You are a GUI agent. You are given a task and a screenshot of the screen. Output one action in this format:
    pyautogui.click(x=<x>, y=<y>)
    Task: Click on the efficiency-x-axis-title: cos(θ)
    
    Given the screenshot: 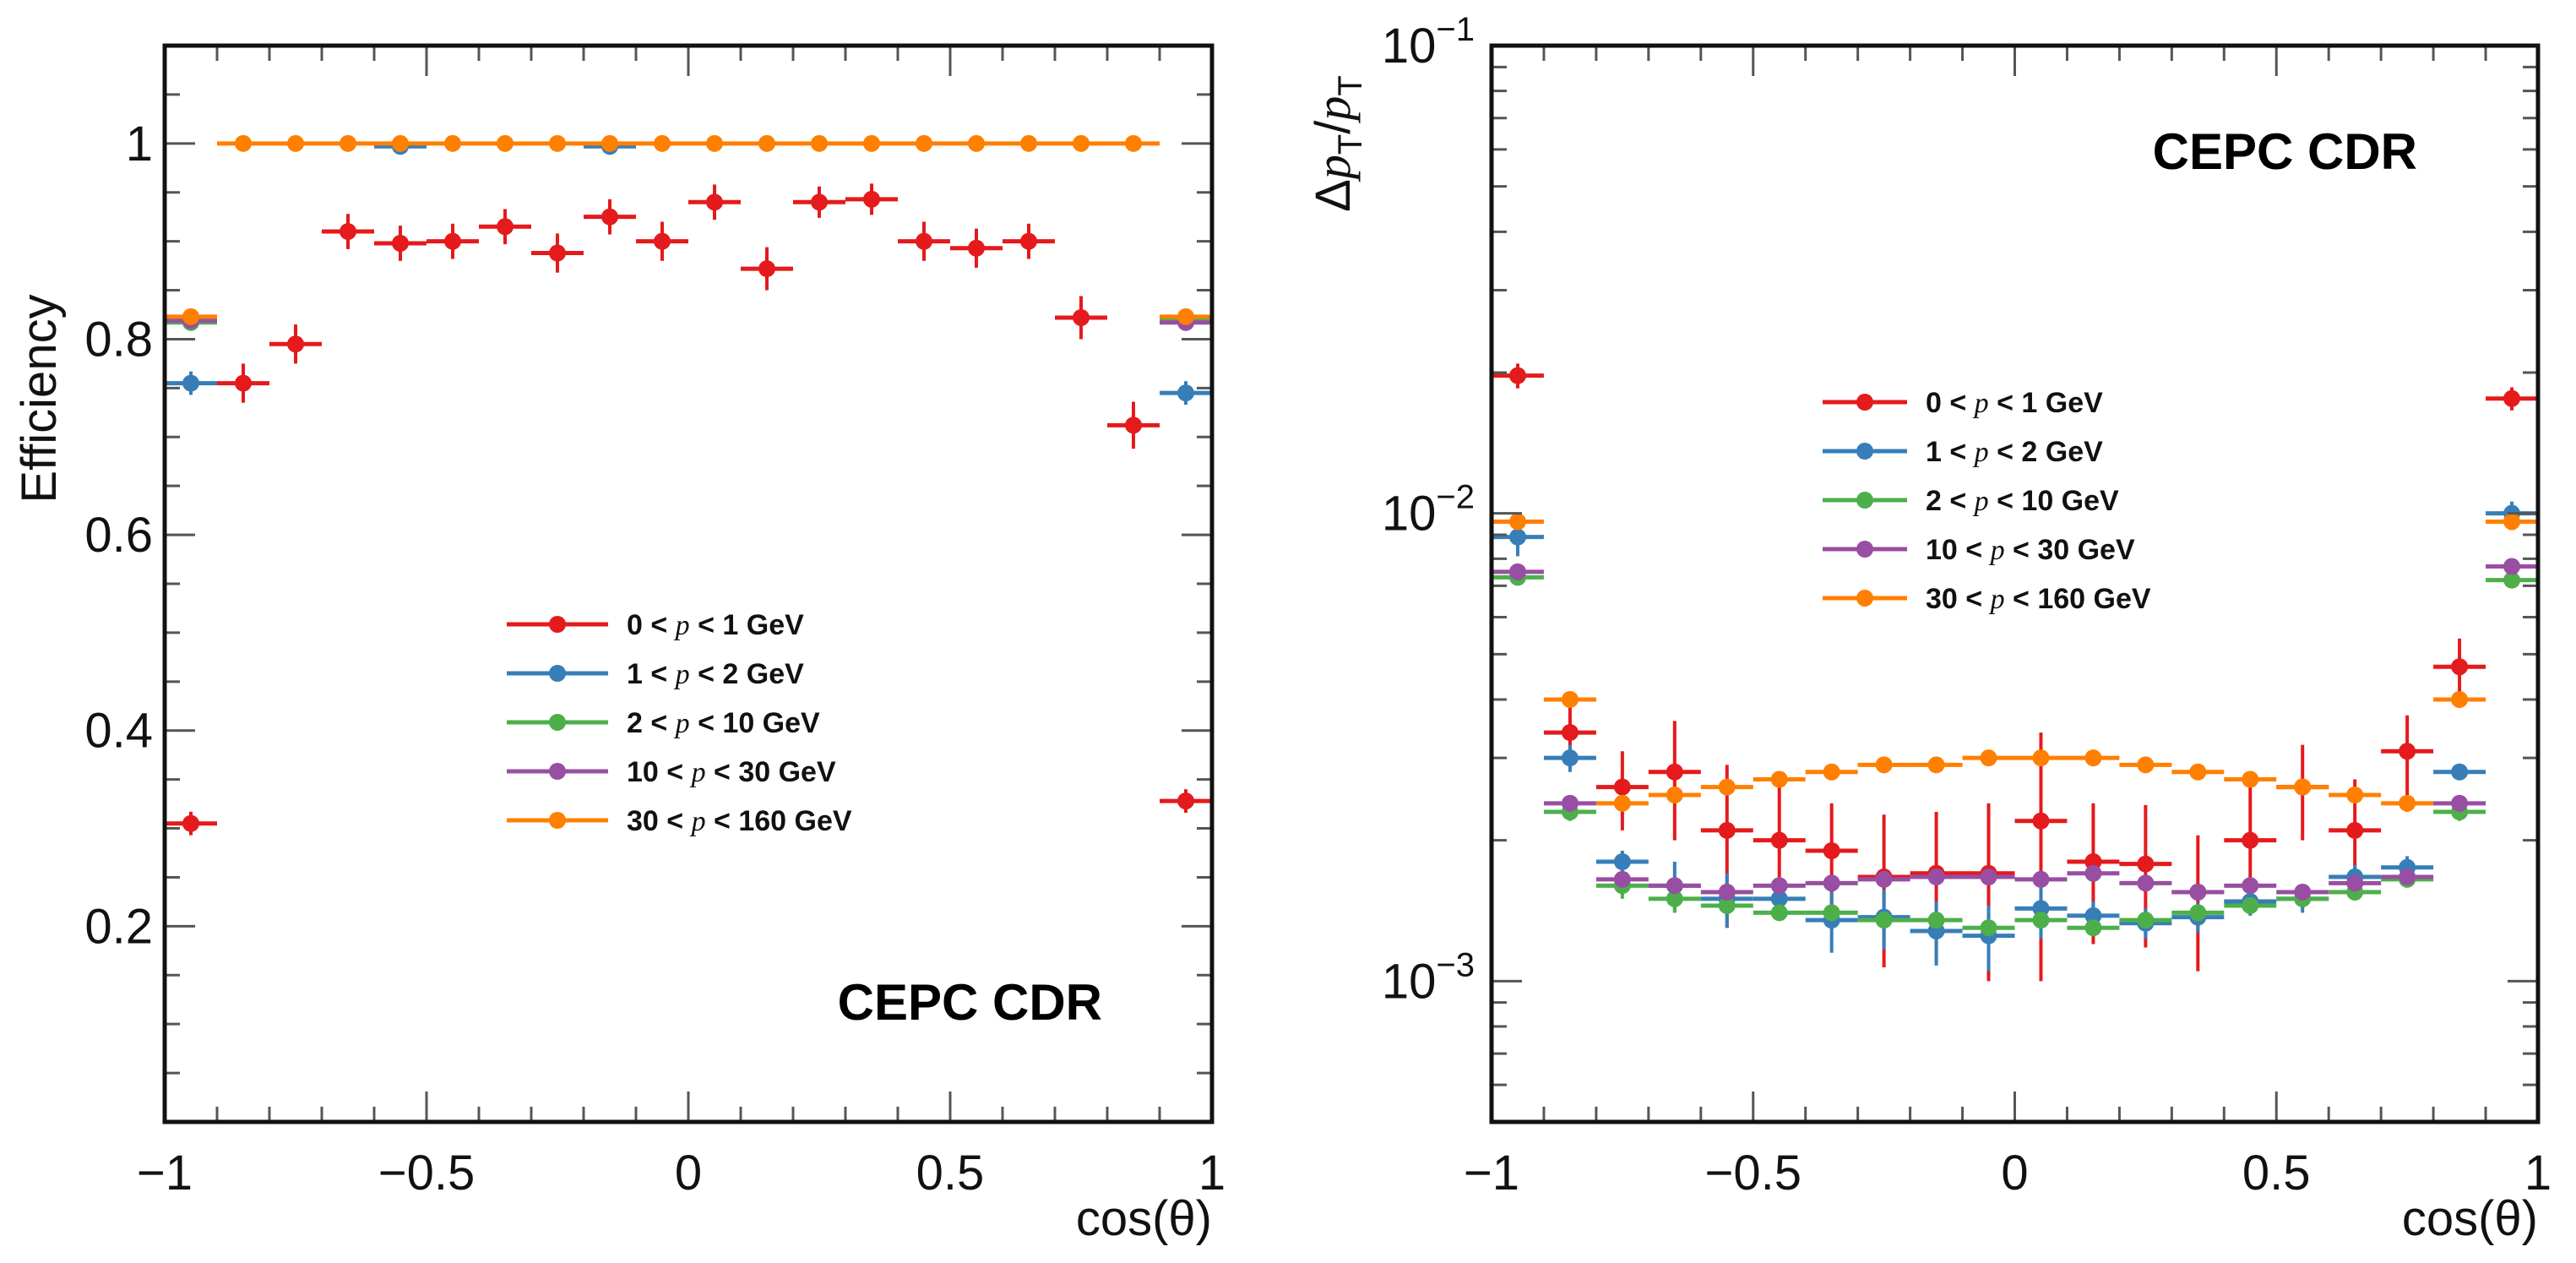 What is the action you would take?
    pyautogui.click(x=1144, y=1218)
    